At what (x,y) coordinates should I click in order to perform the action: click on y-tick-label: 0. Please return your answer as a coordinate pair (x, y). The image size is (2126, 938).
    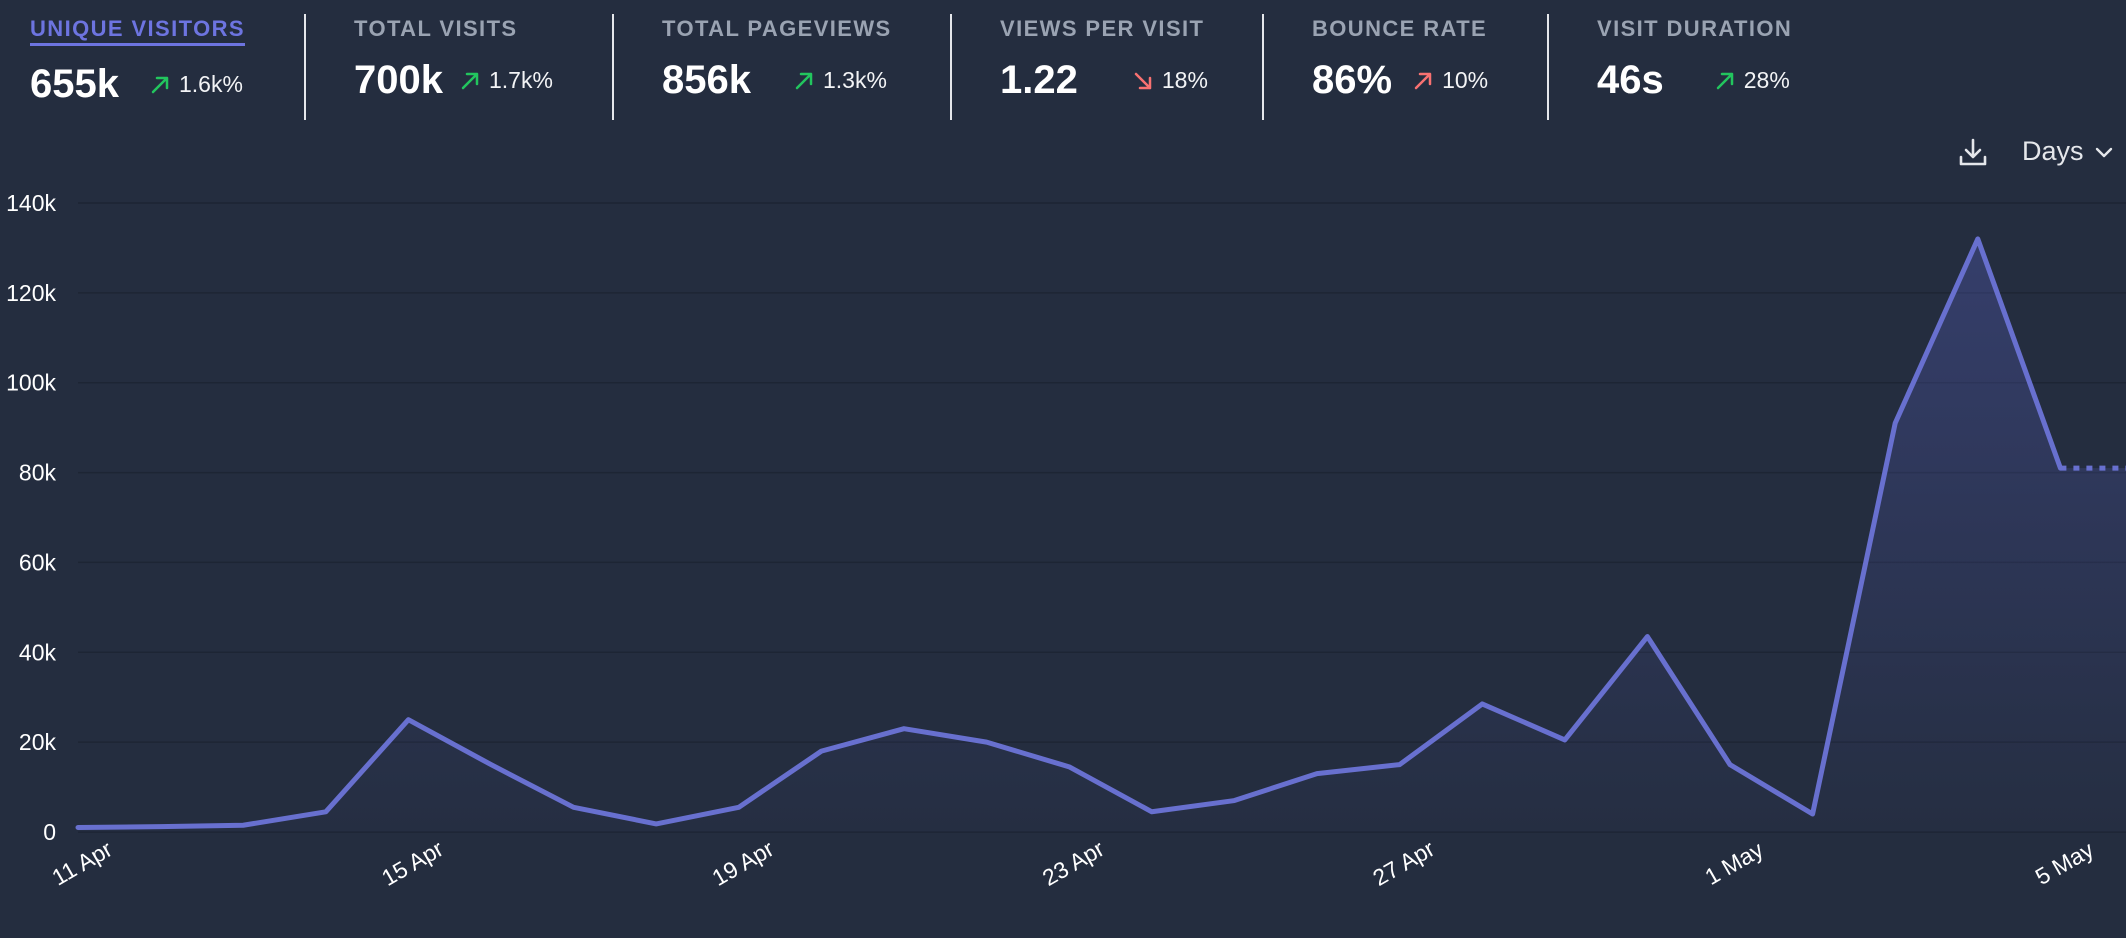
    Looking at the image, I should click on (49, 832).